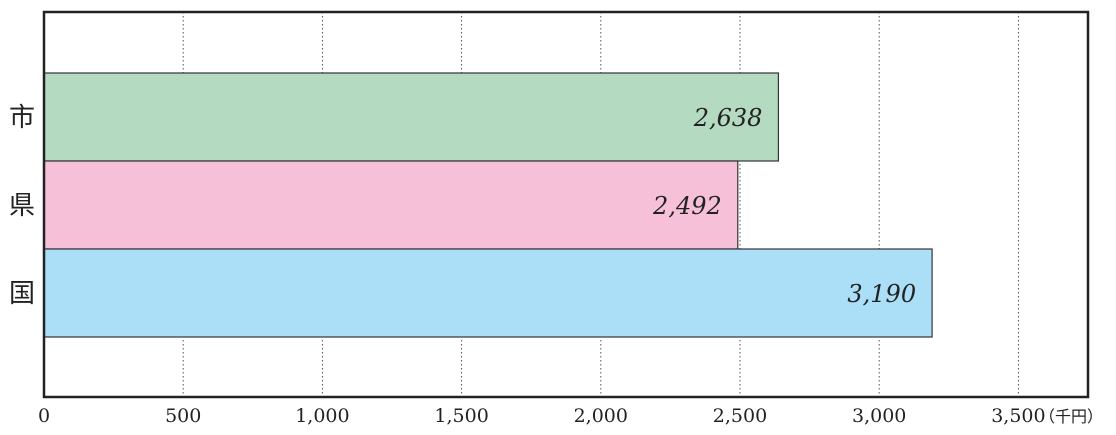  I want to click on x-tick-label: 0, so click(44, 416).